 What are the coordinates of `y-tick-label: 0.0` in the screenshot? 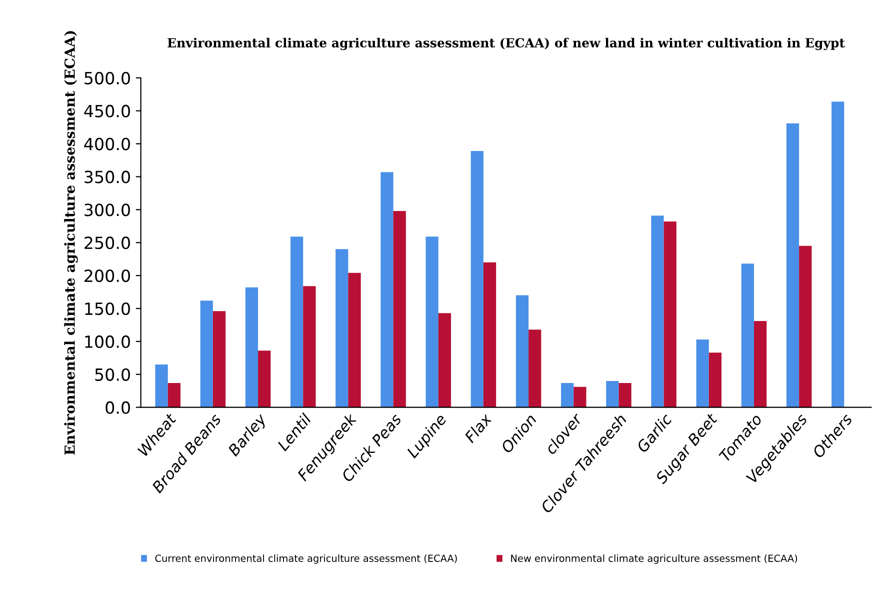 It's located at (118, 407).